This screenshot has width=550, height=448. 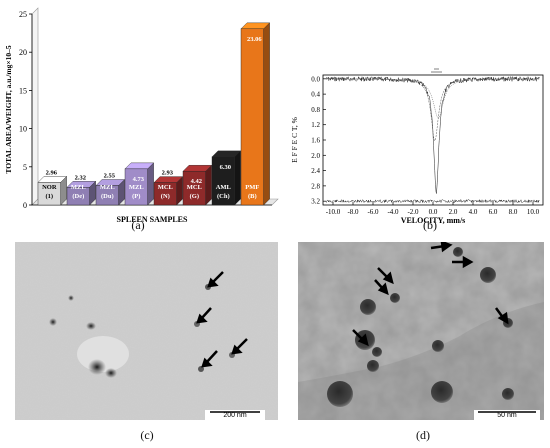 What do you see at coordinates (315, 171) in the screenshot?
I see `y-tick-label: 2.4` at bounding box center [315, 171].